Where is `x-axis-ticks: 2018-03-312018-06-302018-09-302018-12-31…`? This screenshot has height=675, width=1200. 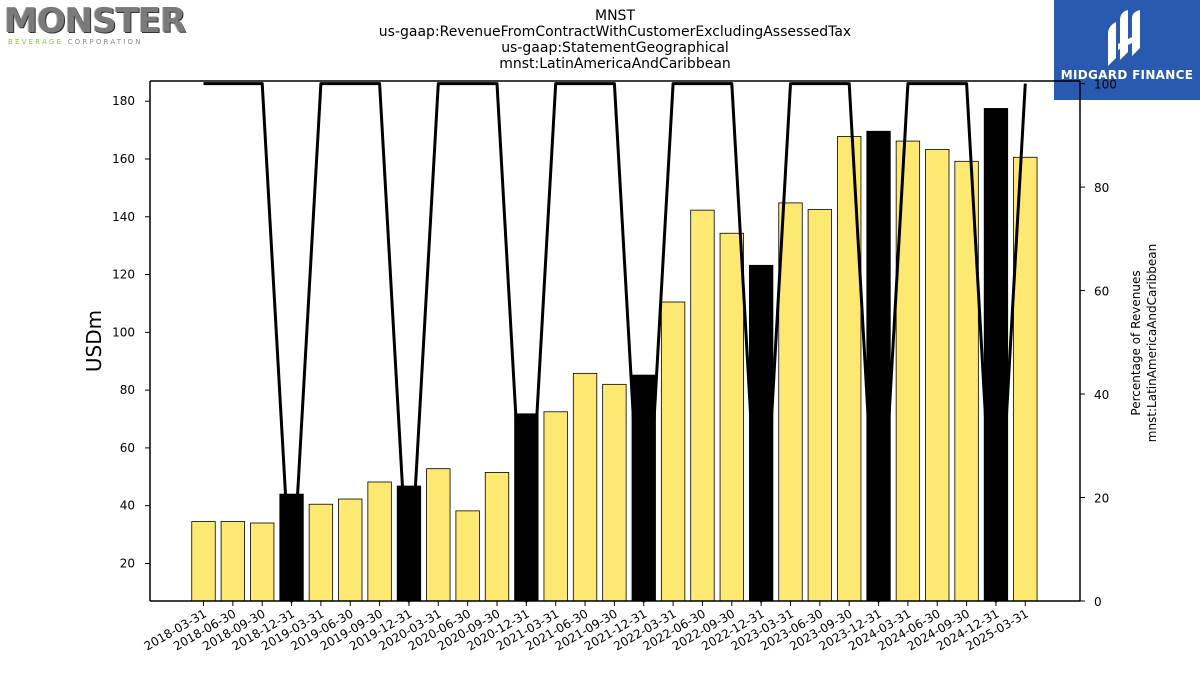
x-axis-ticks: 2018-03-312018-06-302018-09-302018-12-31… is located at coordinates (586, 627).